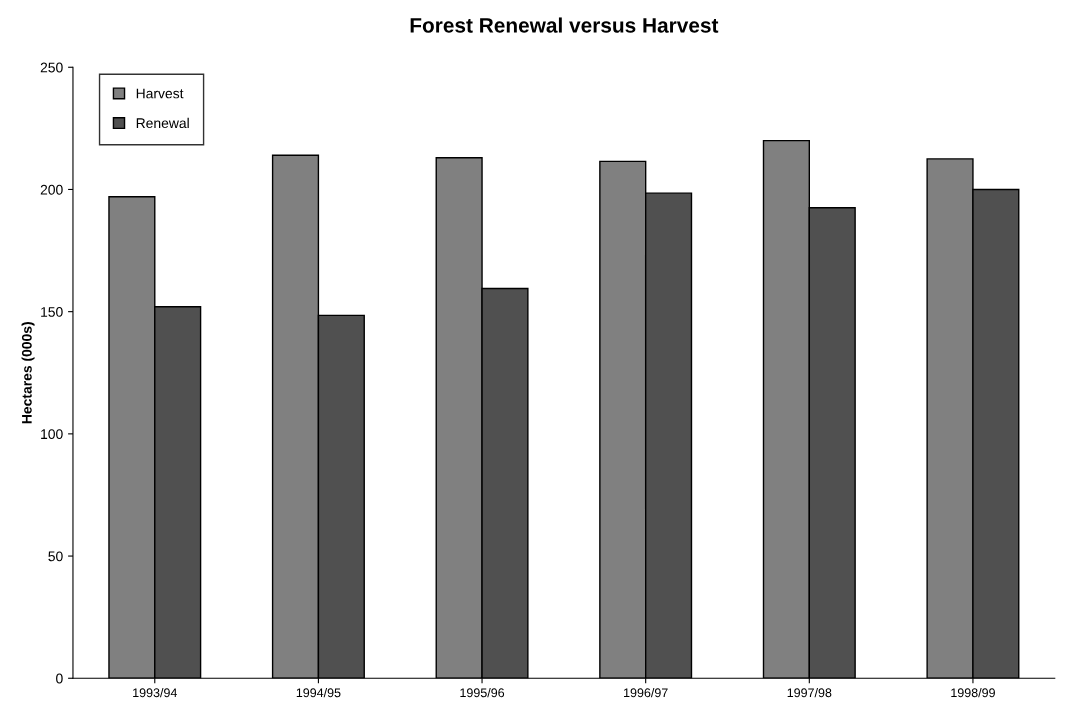 The width and height of the screenshot is (1073, 708). I want to click on y-tick-label: 0, so click(59, 678).